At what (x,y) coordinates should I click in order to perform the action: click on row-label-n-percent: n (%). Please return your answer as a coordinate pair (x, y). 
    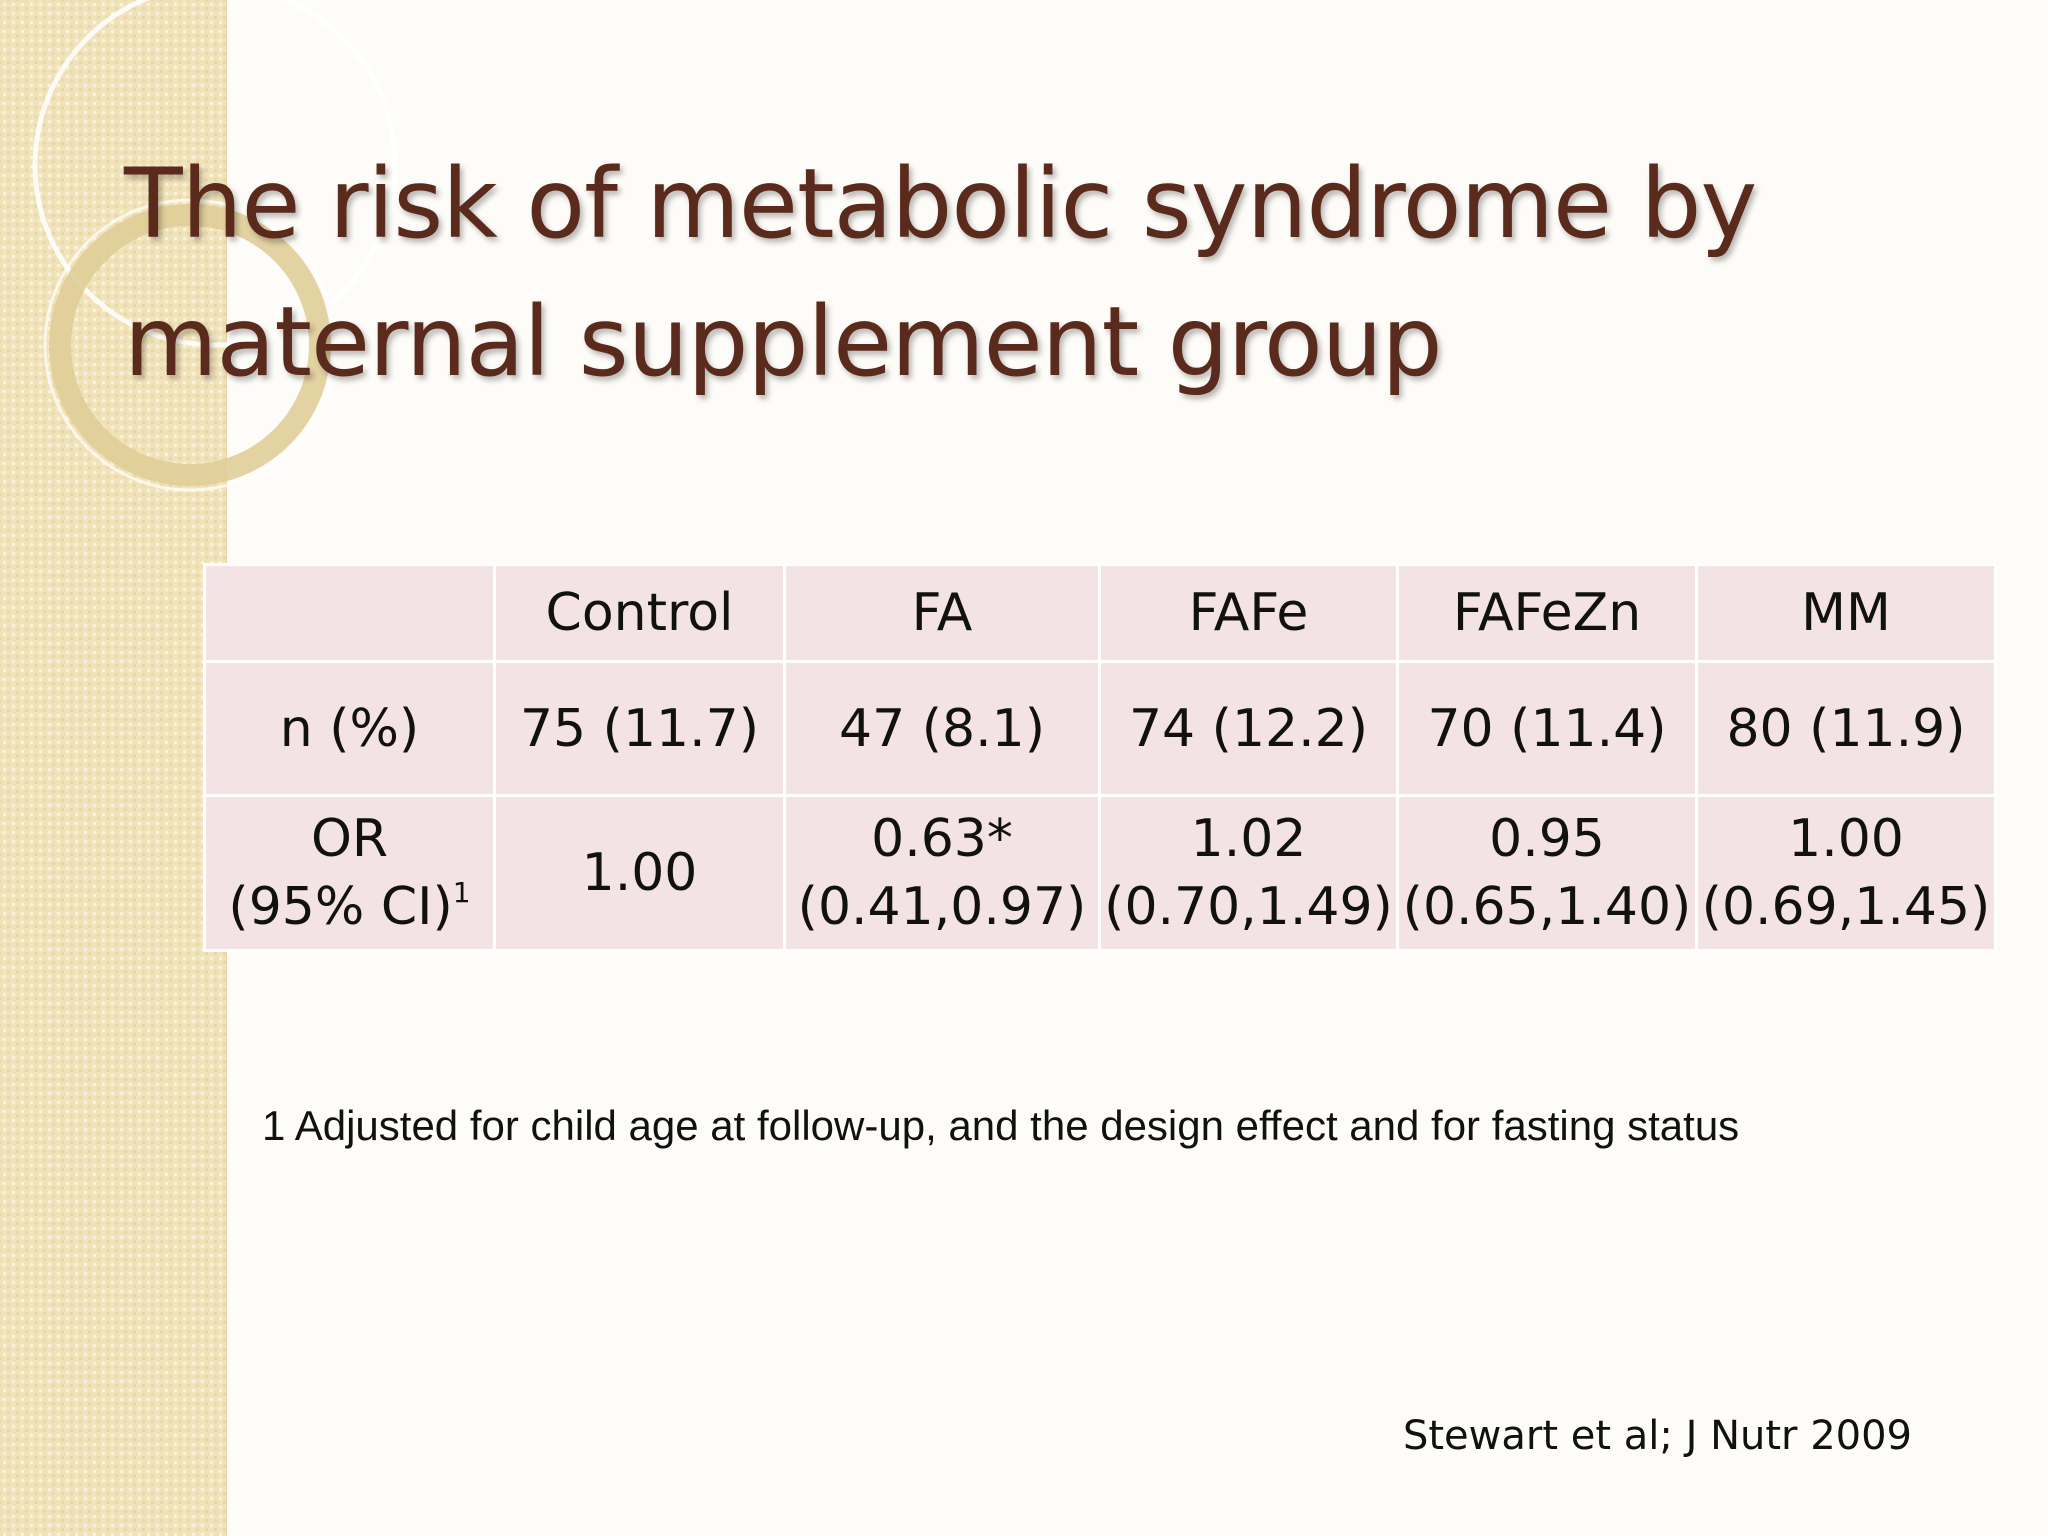
    Looking at the image, I should click on (349, 728).